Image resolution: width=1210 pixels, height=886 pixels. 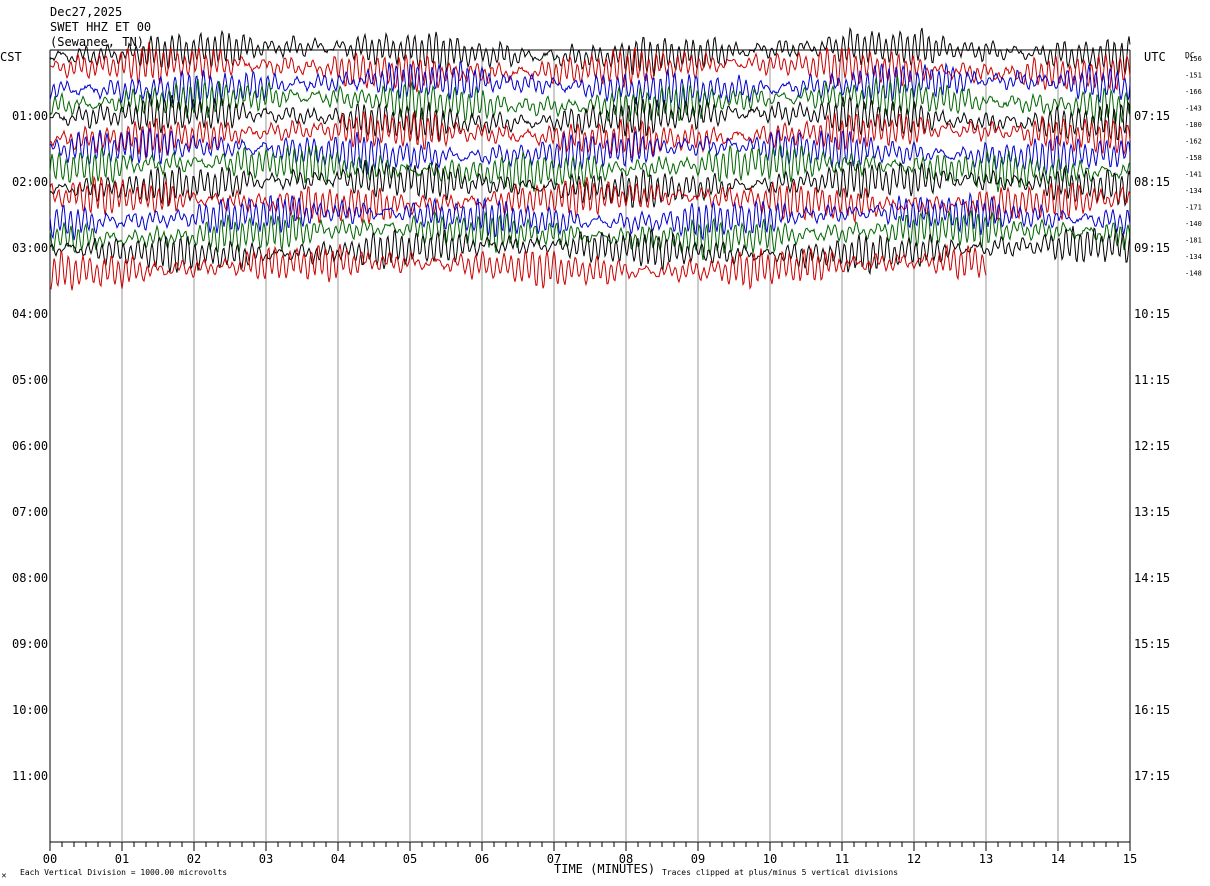 I want to click on left-hour-label: 11:00, so click(x=30, y=776).